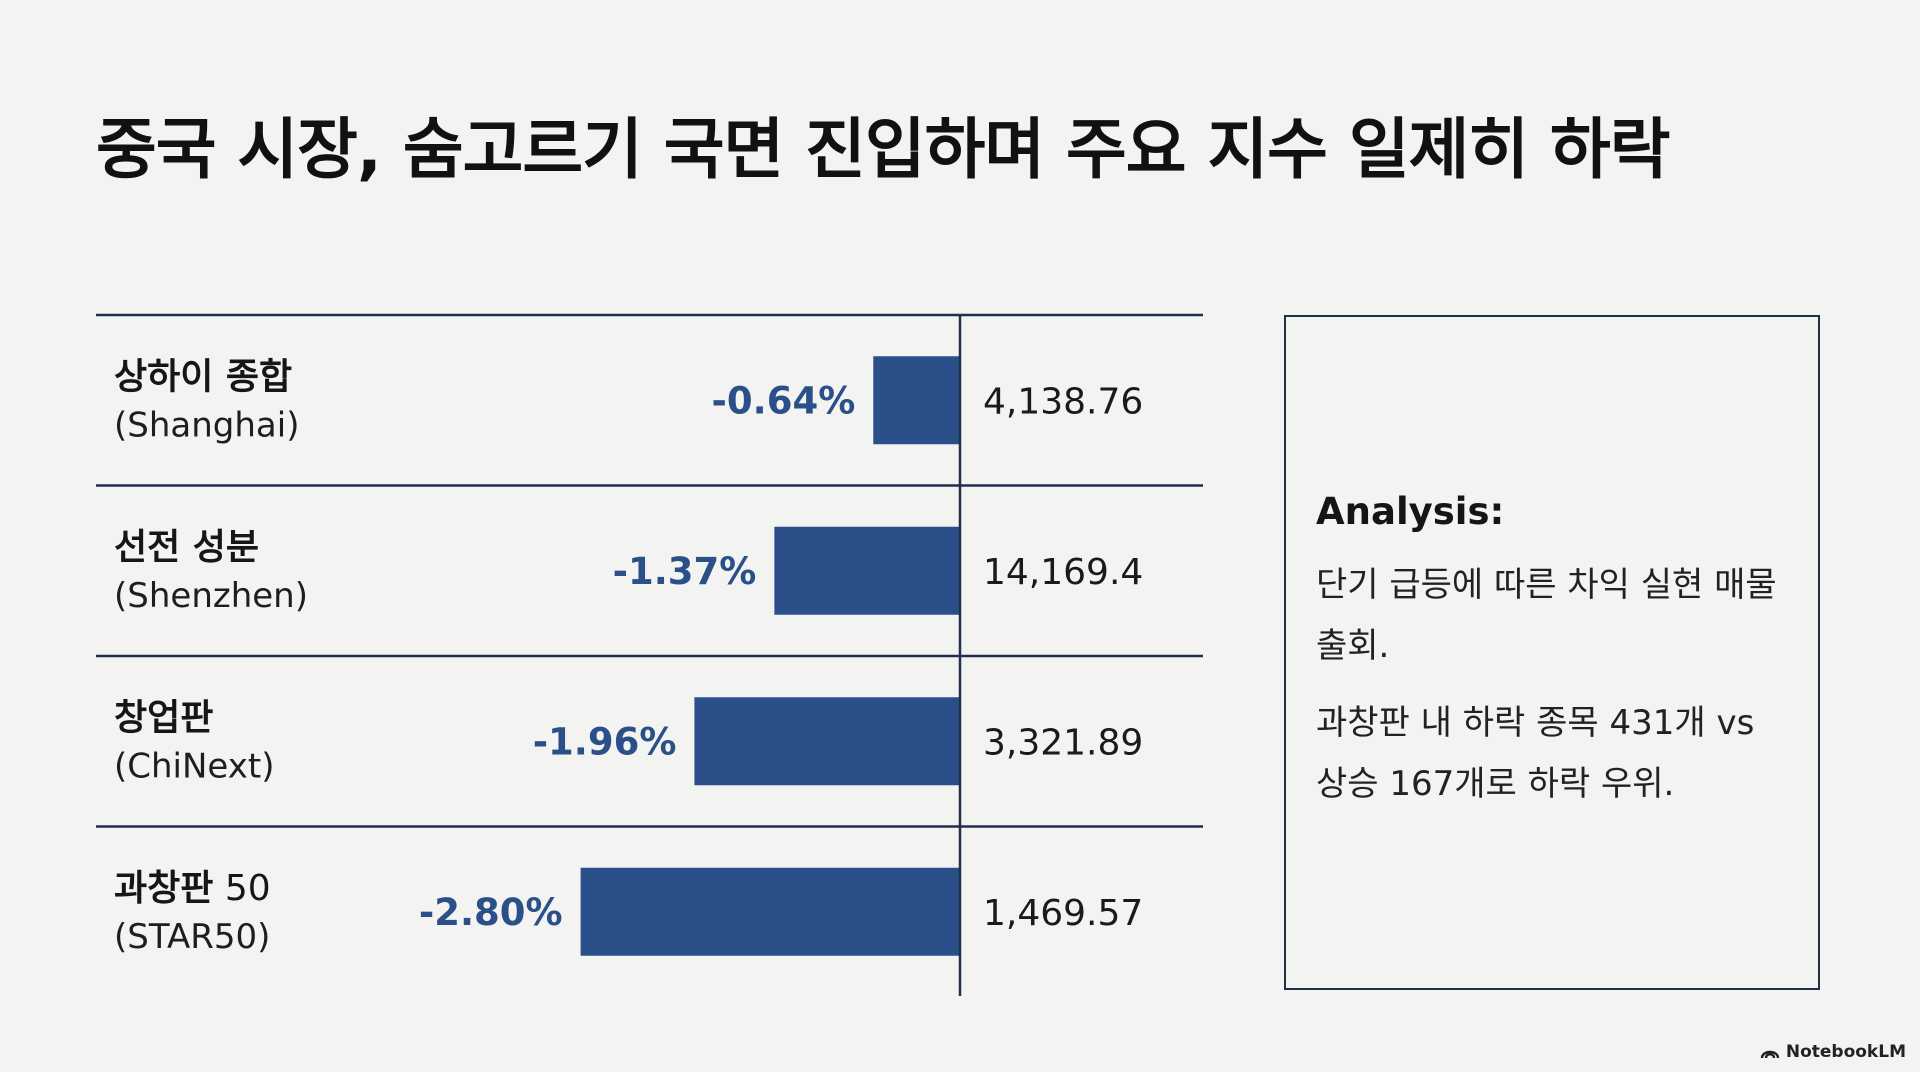 The height and width of the screenshot is (1072, 1920). I want to click on data-label: -1.96%, so click(605, 741).